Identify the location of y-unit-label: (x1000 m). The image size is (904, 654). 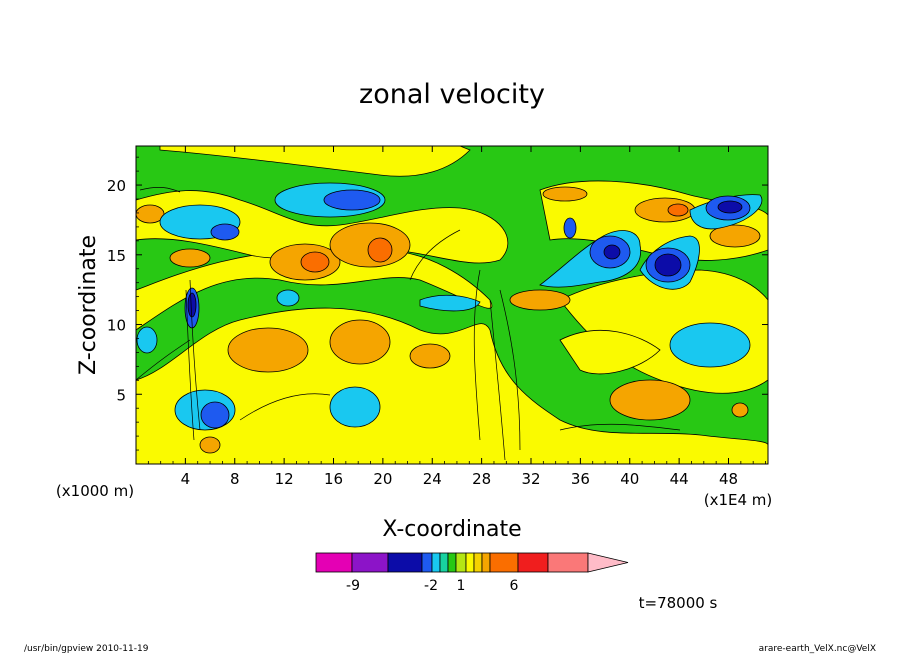
(95, 491).